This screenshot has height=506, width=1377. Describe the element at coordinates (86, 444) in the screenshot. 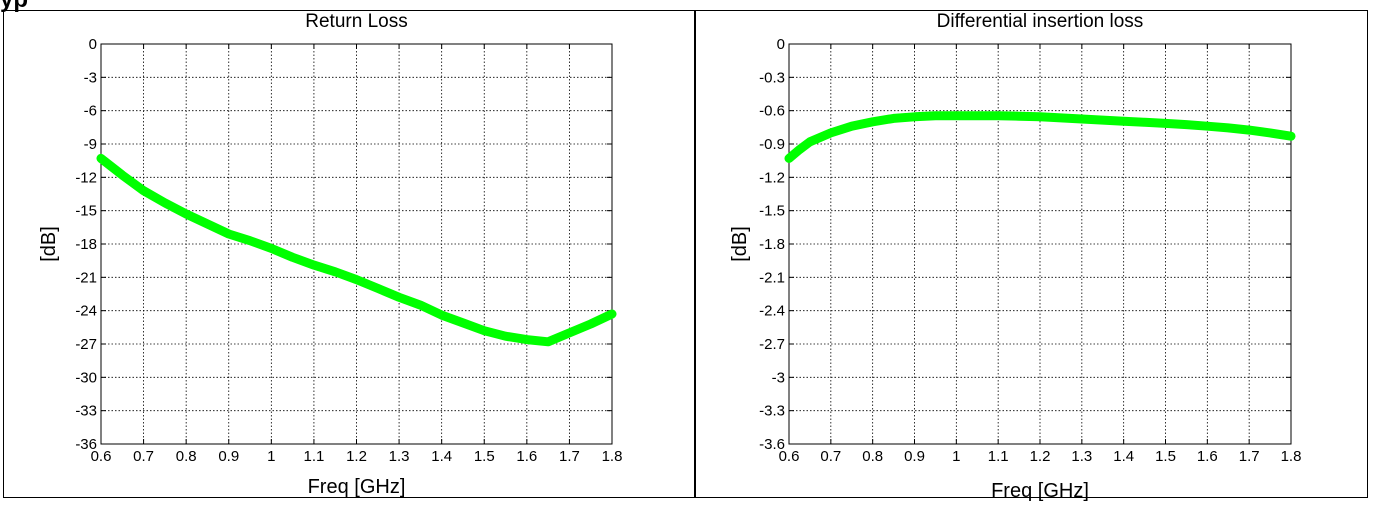

I see `y-tick-label: -36` at that location.